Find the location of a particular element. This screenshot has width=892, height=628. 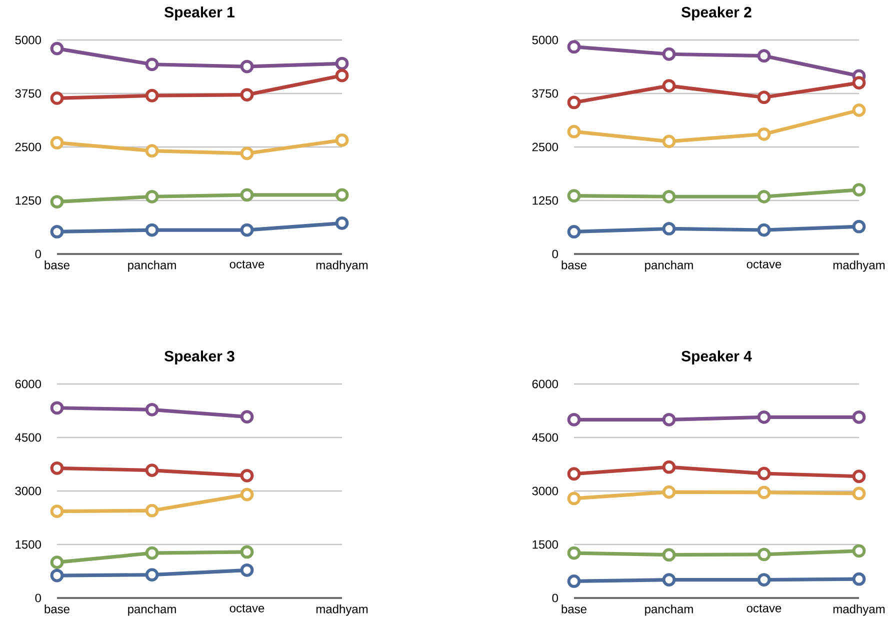

chart-title: Speaker 3 is located at coordinates (199, 357).